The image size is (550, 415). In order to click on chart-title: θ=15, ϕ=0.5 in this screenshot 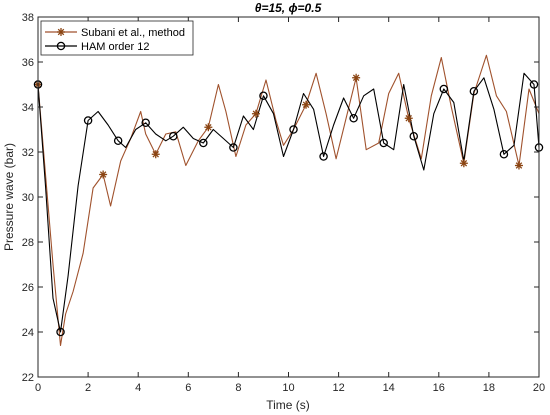, I will do `click(288, 8)`.